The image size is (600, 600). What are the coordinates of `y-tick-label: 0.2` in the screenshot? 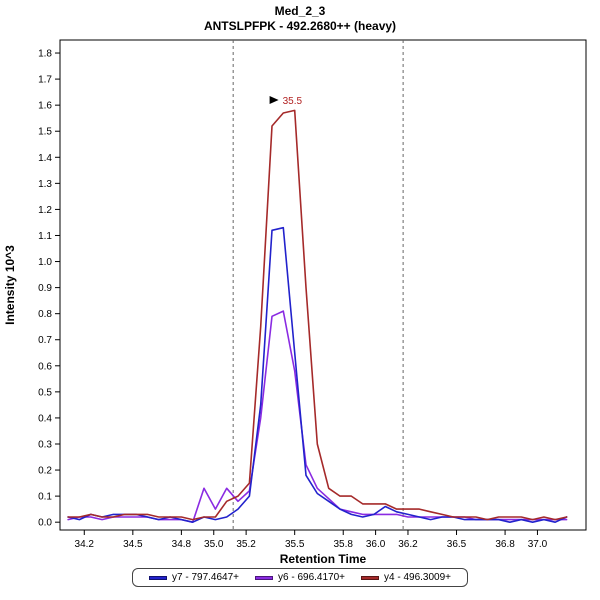 It's located at (45, 471).